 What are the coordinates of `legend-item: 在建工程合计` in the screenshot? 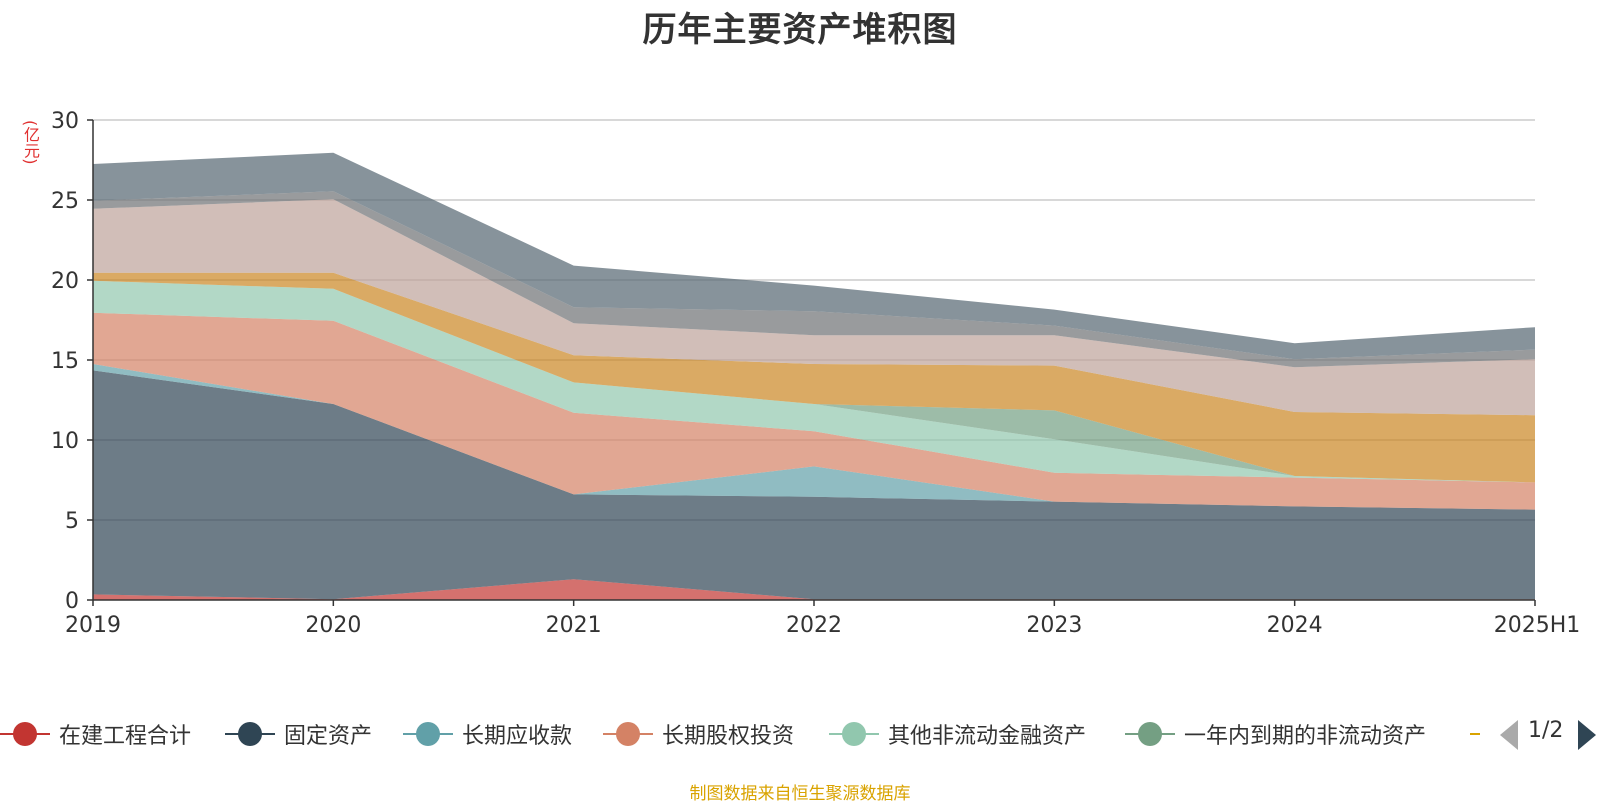 It's located at (95, 734).